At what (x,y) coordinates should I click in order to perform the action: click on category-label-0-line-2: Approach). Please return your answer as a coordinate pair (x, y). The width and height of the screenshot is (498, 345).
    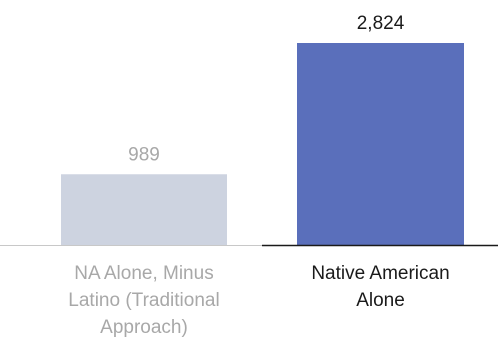
    Looking at the image, I should click on (144, 327).